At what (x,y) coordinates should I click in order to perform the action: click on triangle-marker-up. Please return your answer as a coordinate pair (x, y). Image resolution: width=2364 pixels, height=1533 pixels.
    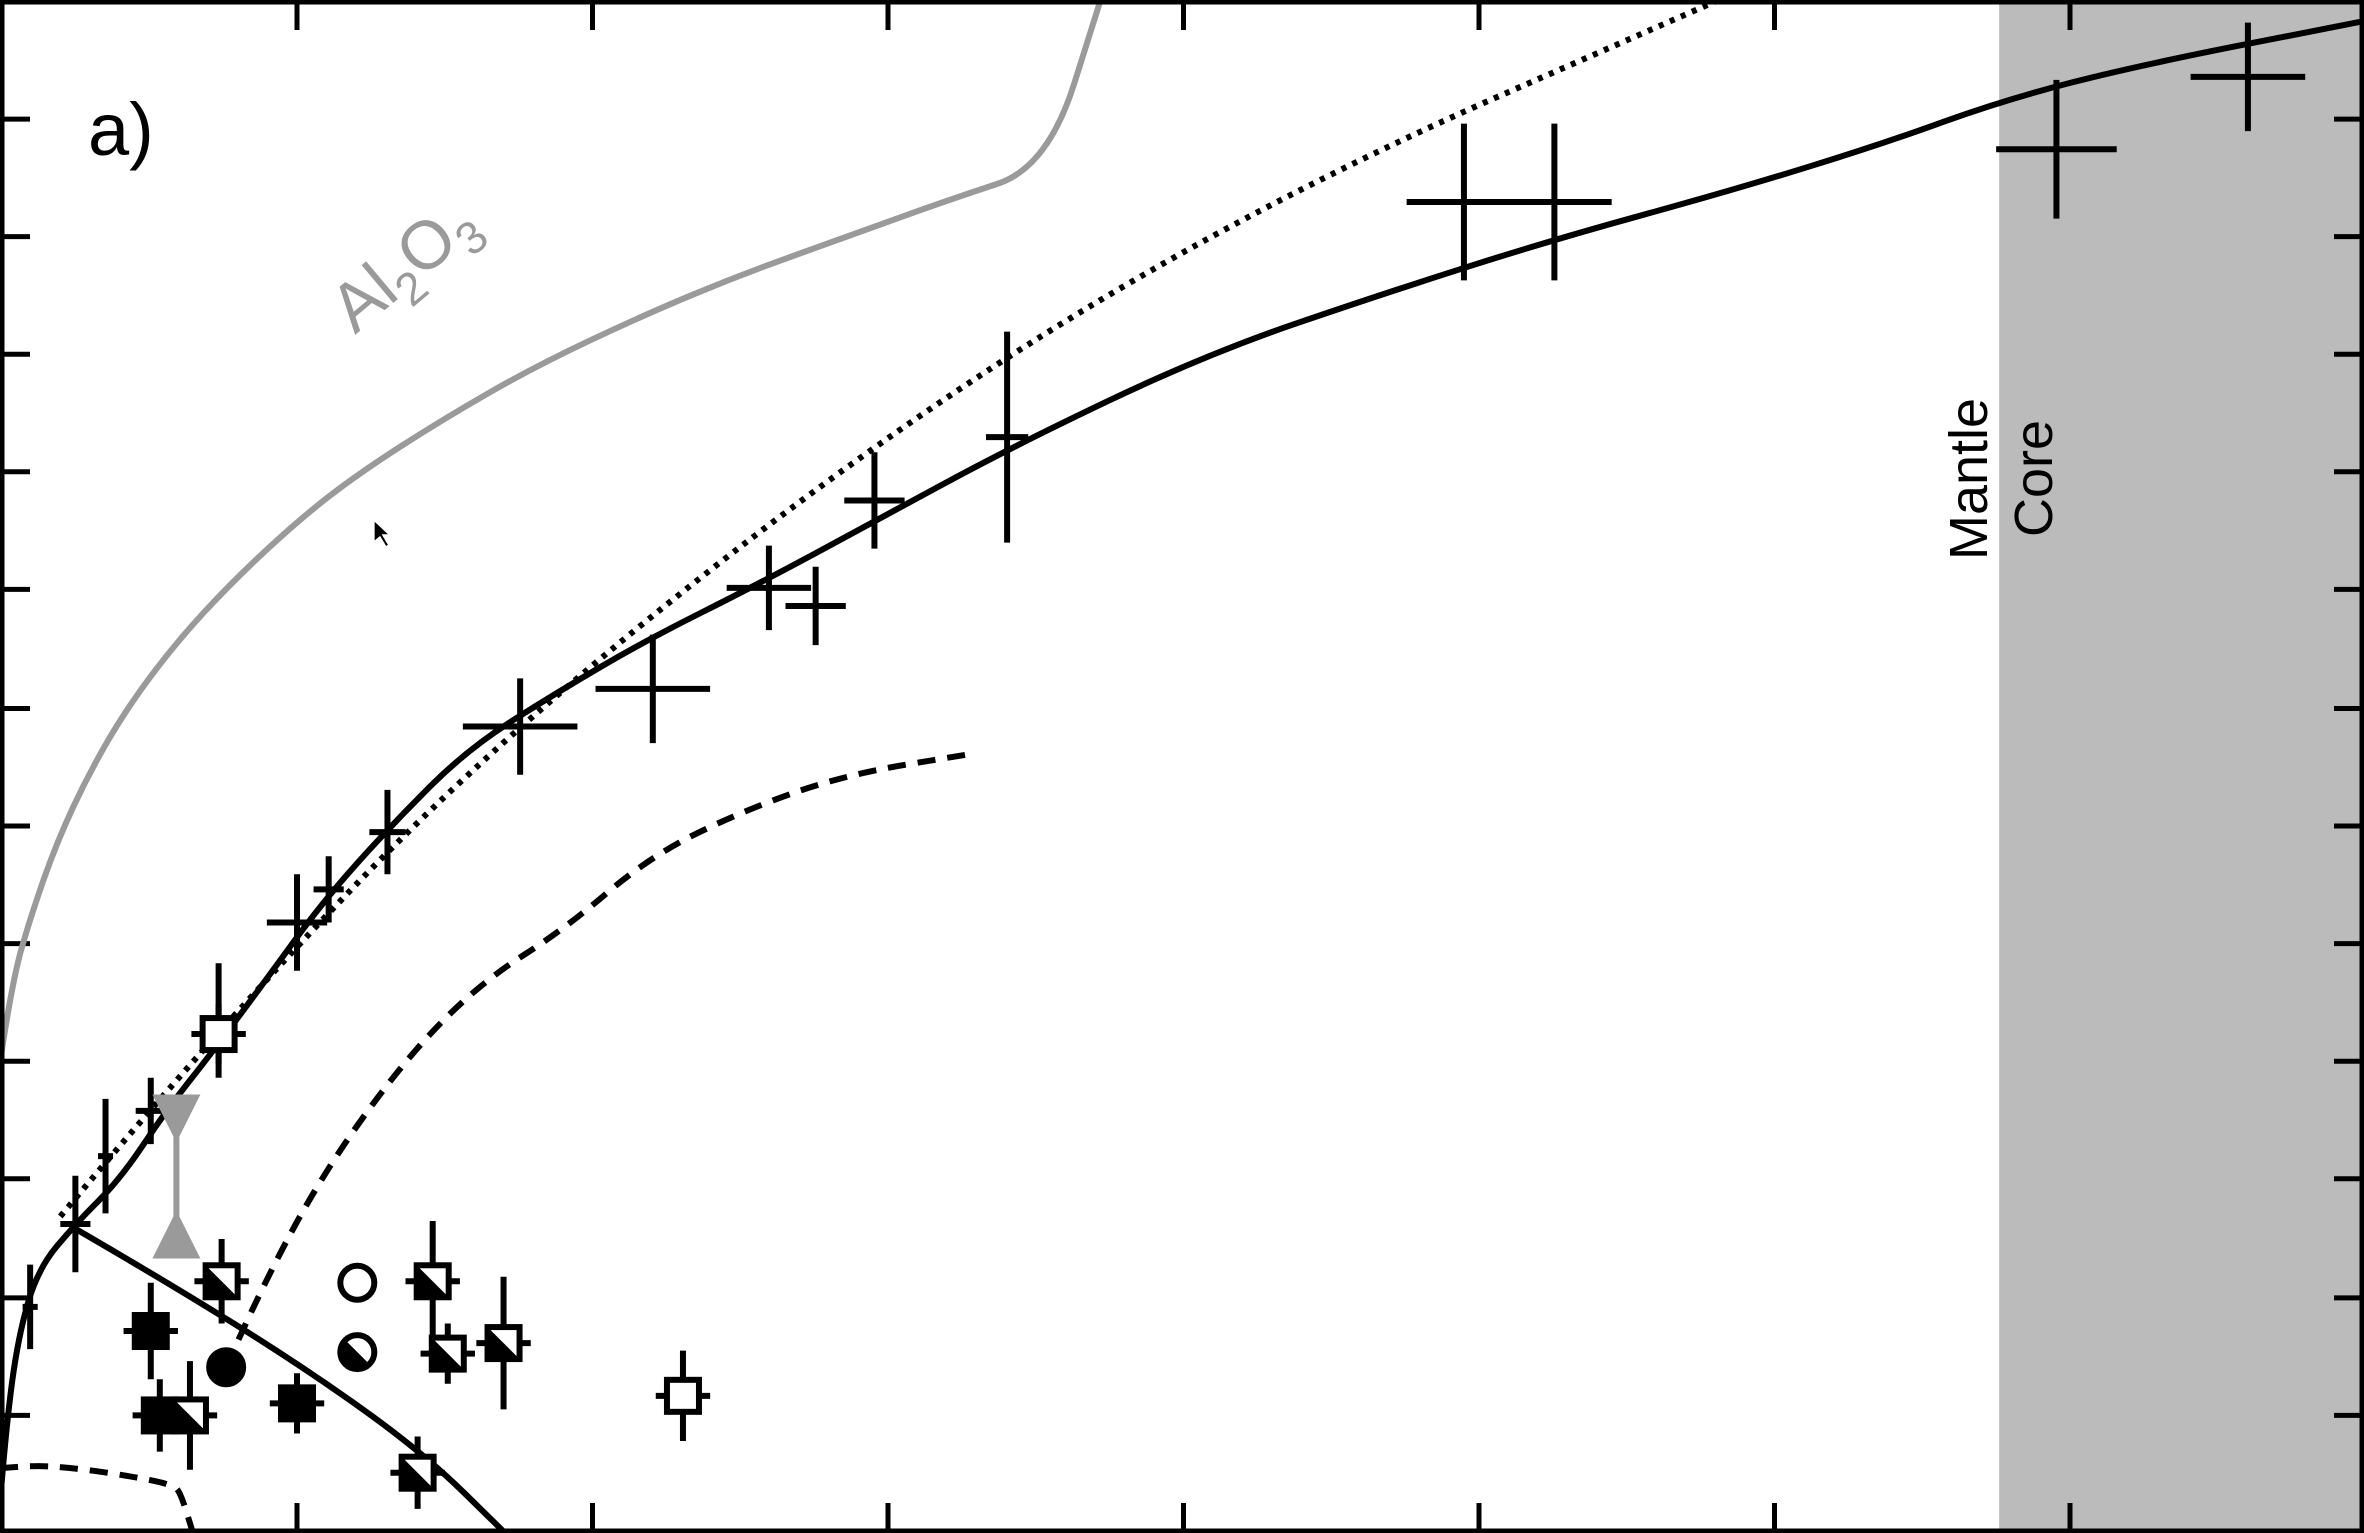
    Looking at the image, I should click on (176, 1234).